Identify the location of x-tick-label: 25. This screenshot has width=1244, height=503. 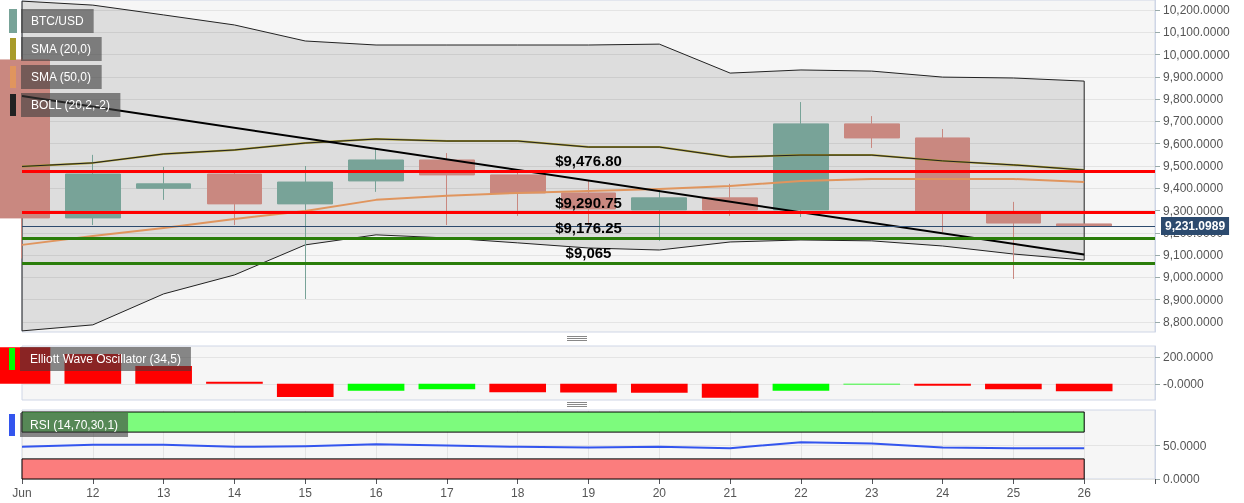
(1013, 493).